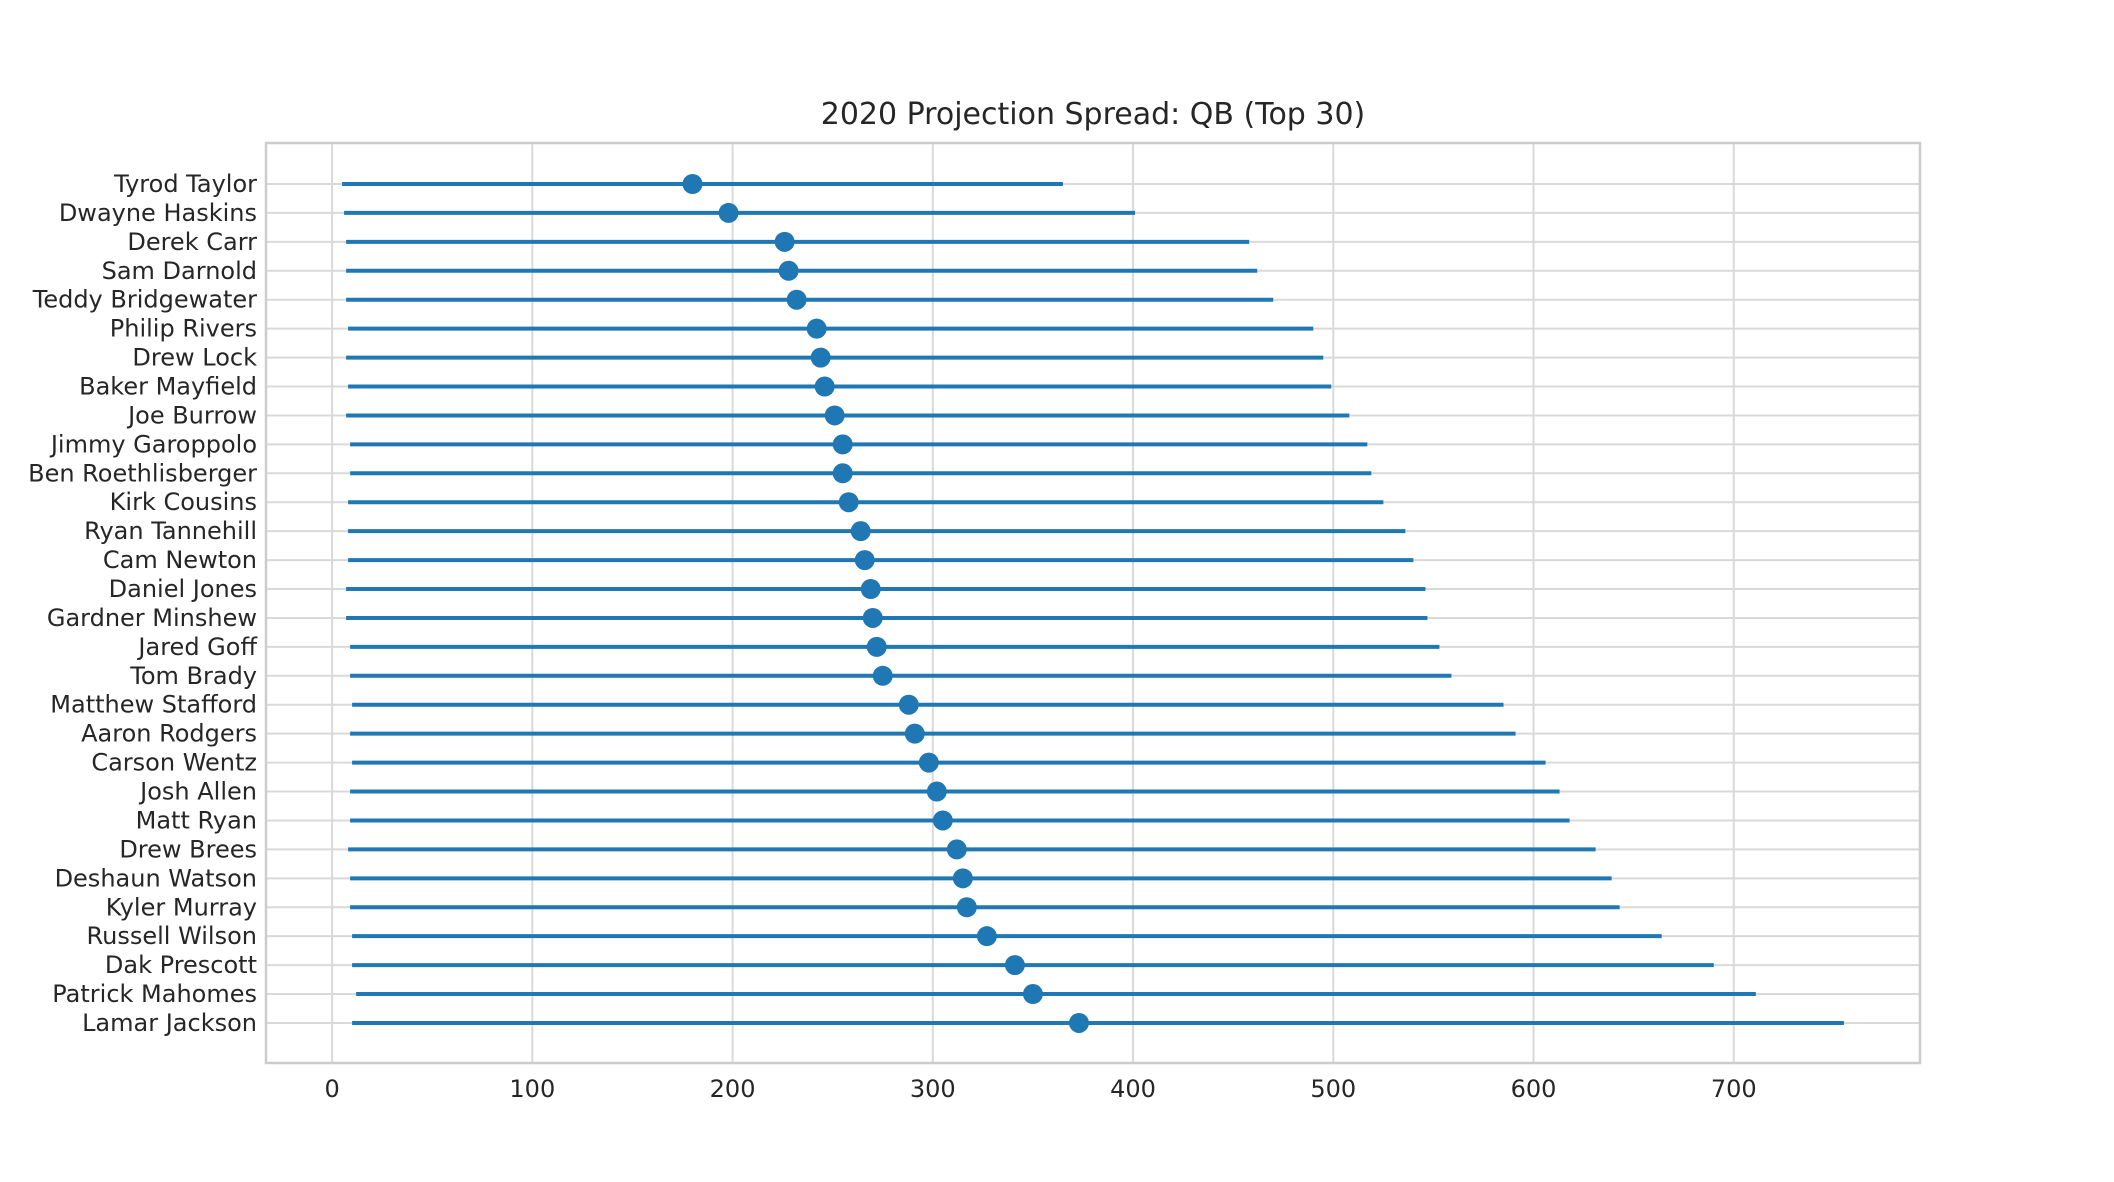 This screenshot has height=1182, width=2114. I want to click on player-label: Carson Wentz, so click(174, 763).